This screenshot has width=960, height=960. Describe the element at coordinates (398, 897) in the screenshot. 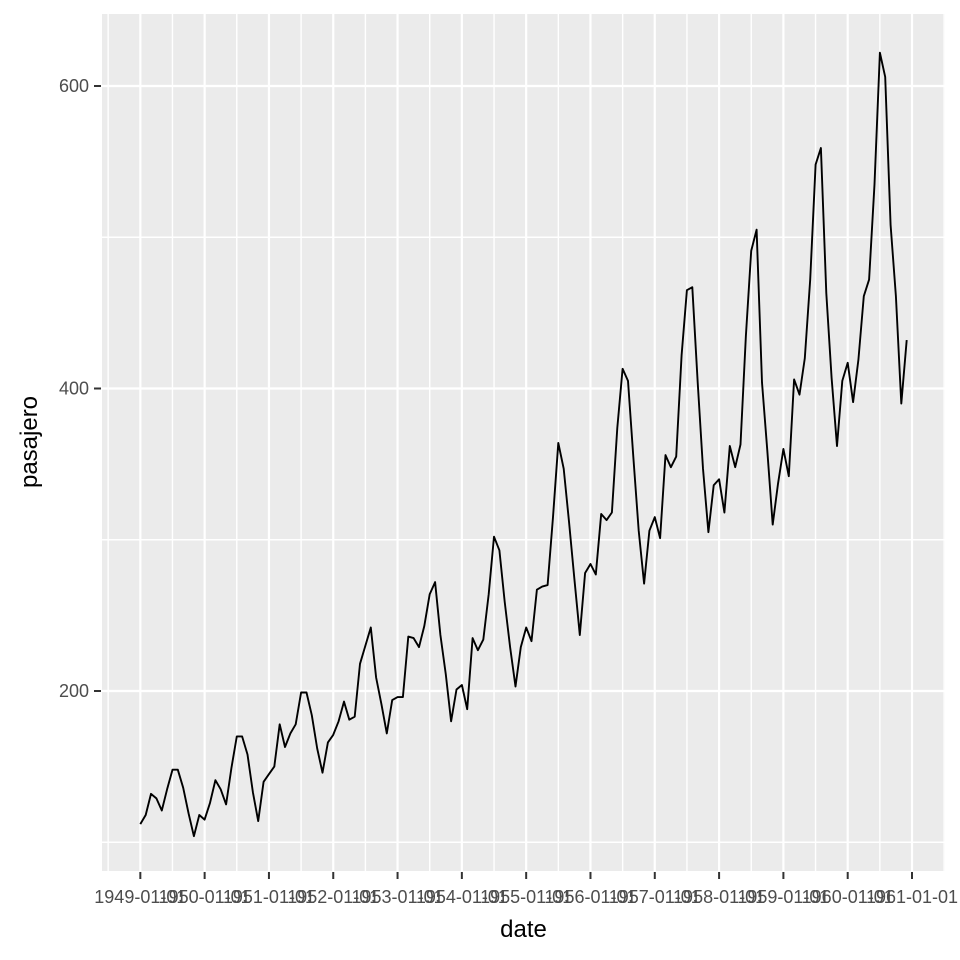

I see `x-tick-label: 1953-01-01` at that location.